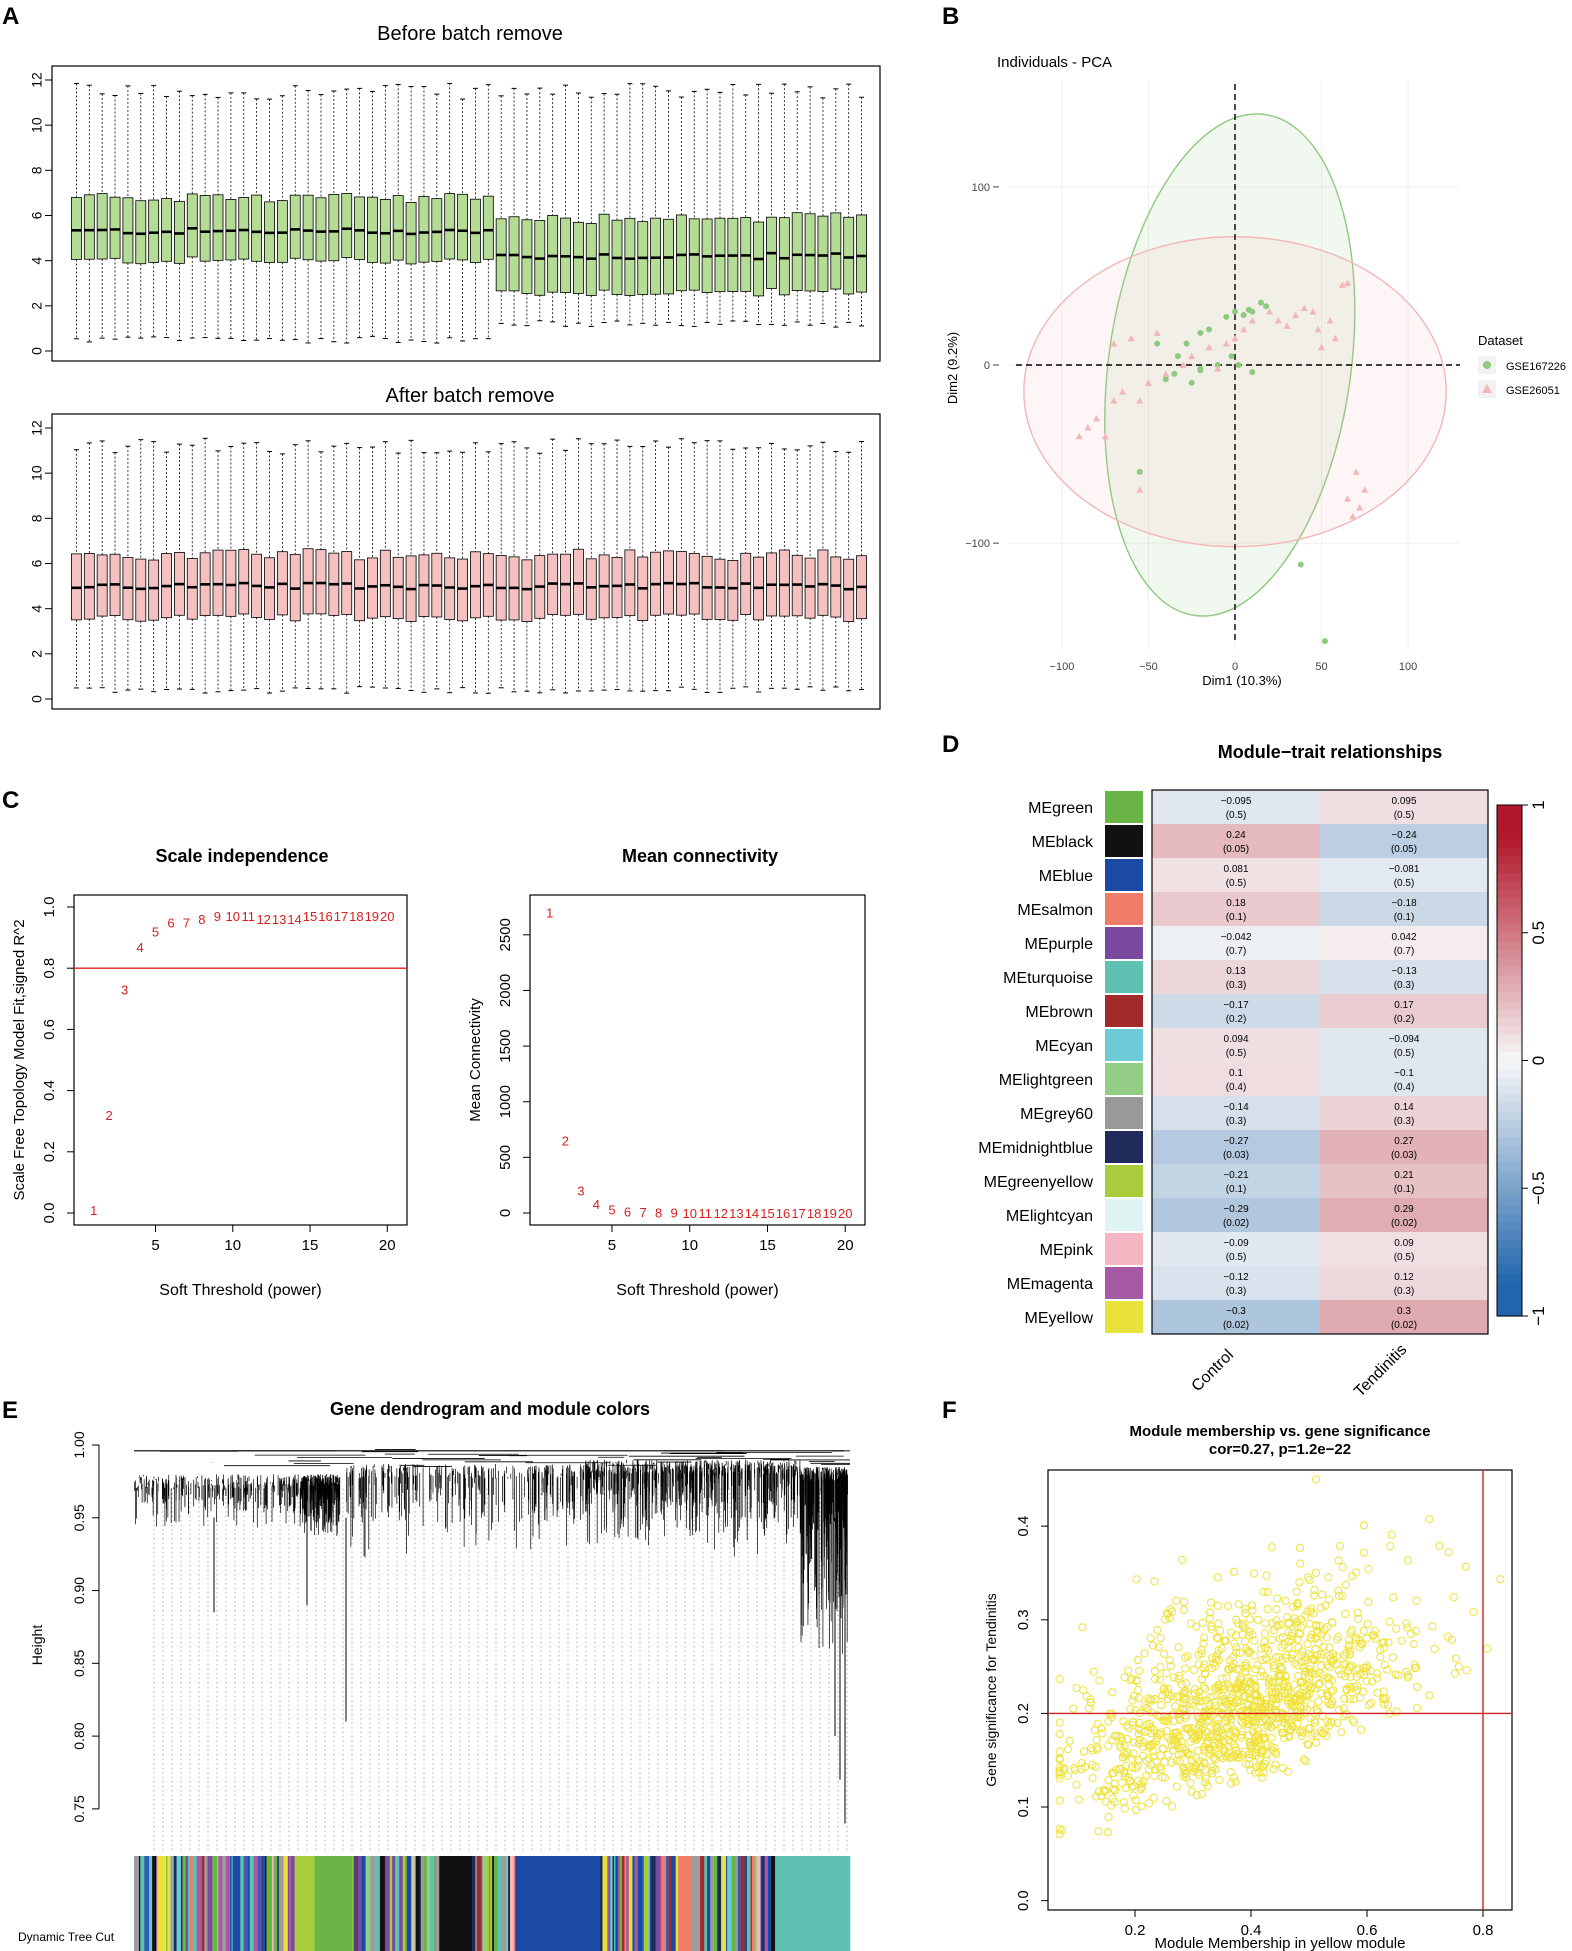  Describe the element at coordinates (10, 800) in the screenshot. I see `panel-label-c: C` at that location.